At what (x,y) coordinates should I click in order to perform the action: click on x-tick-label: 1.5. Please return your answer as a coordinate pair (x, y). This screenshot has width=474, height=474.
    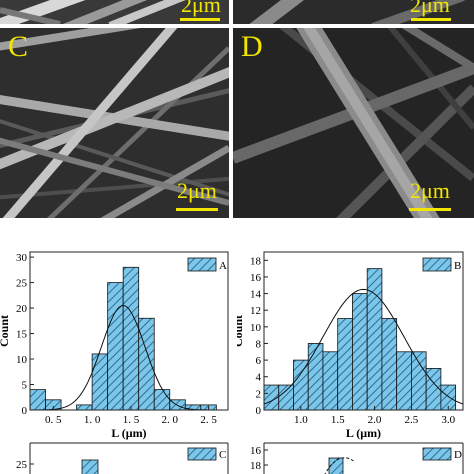
    Looking at the image, I should click on (338, 420).